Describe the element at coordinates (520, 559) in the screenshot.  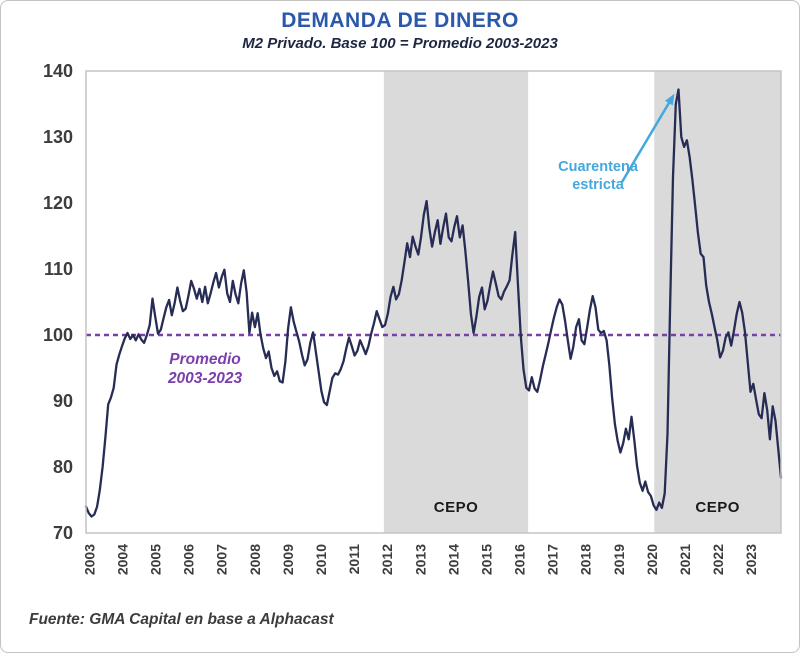
I see `x-tick-label: 2016` at that location.